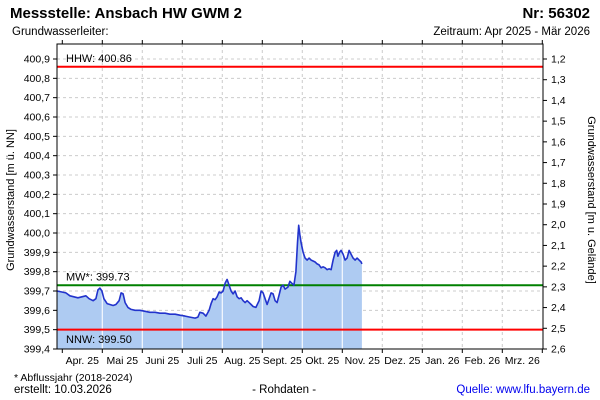  Describe the element at coordinates (37, 60) in the screenshot. I see `svg-text: 400,9` at that location.